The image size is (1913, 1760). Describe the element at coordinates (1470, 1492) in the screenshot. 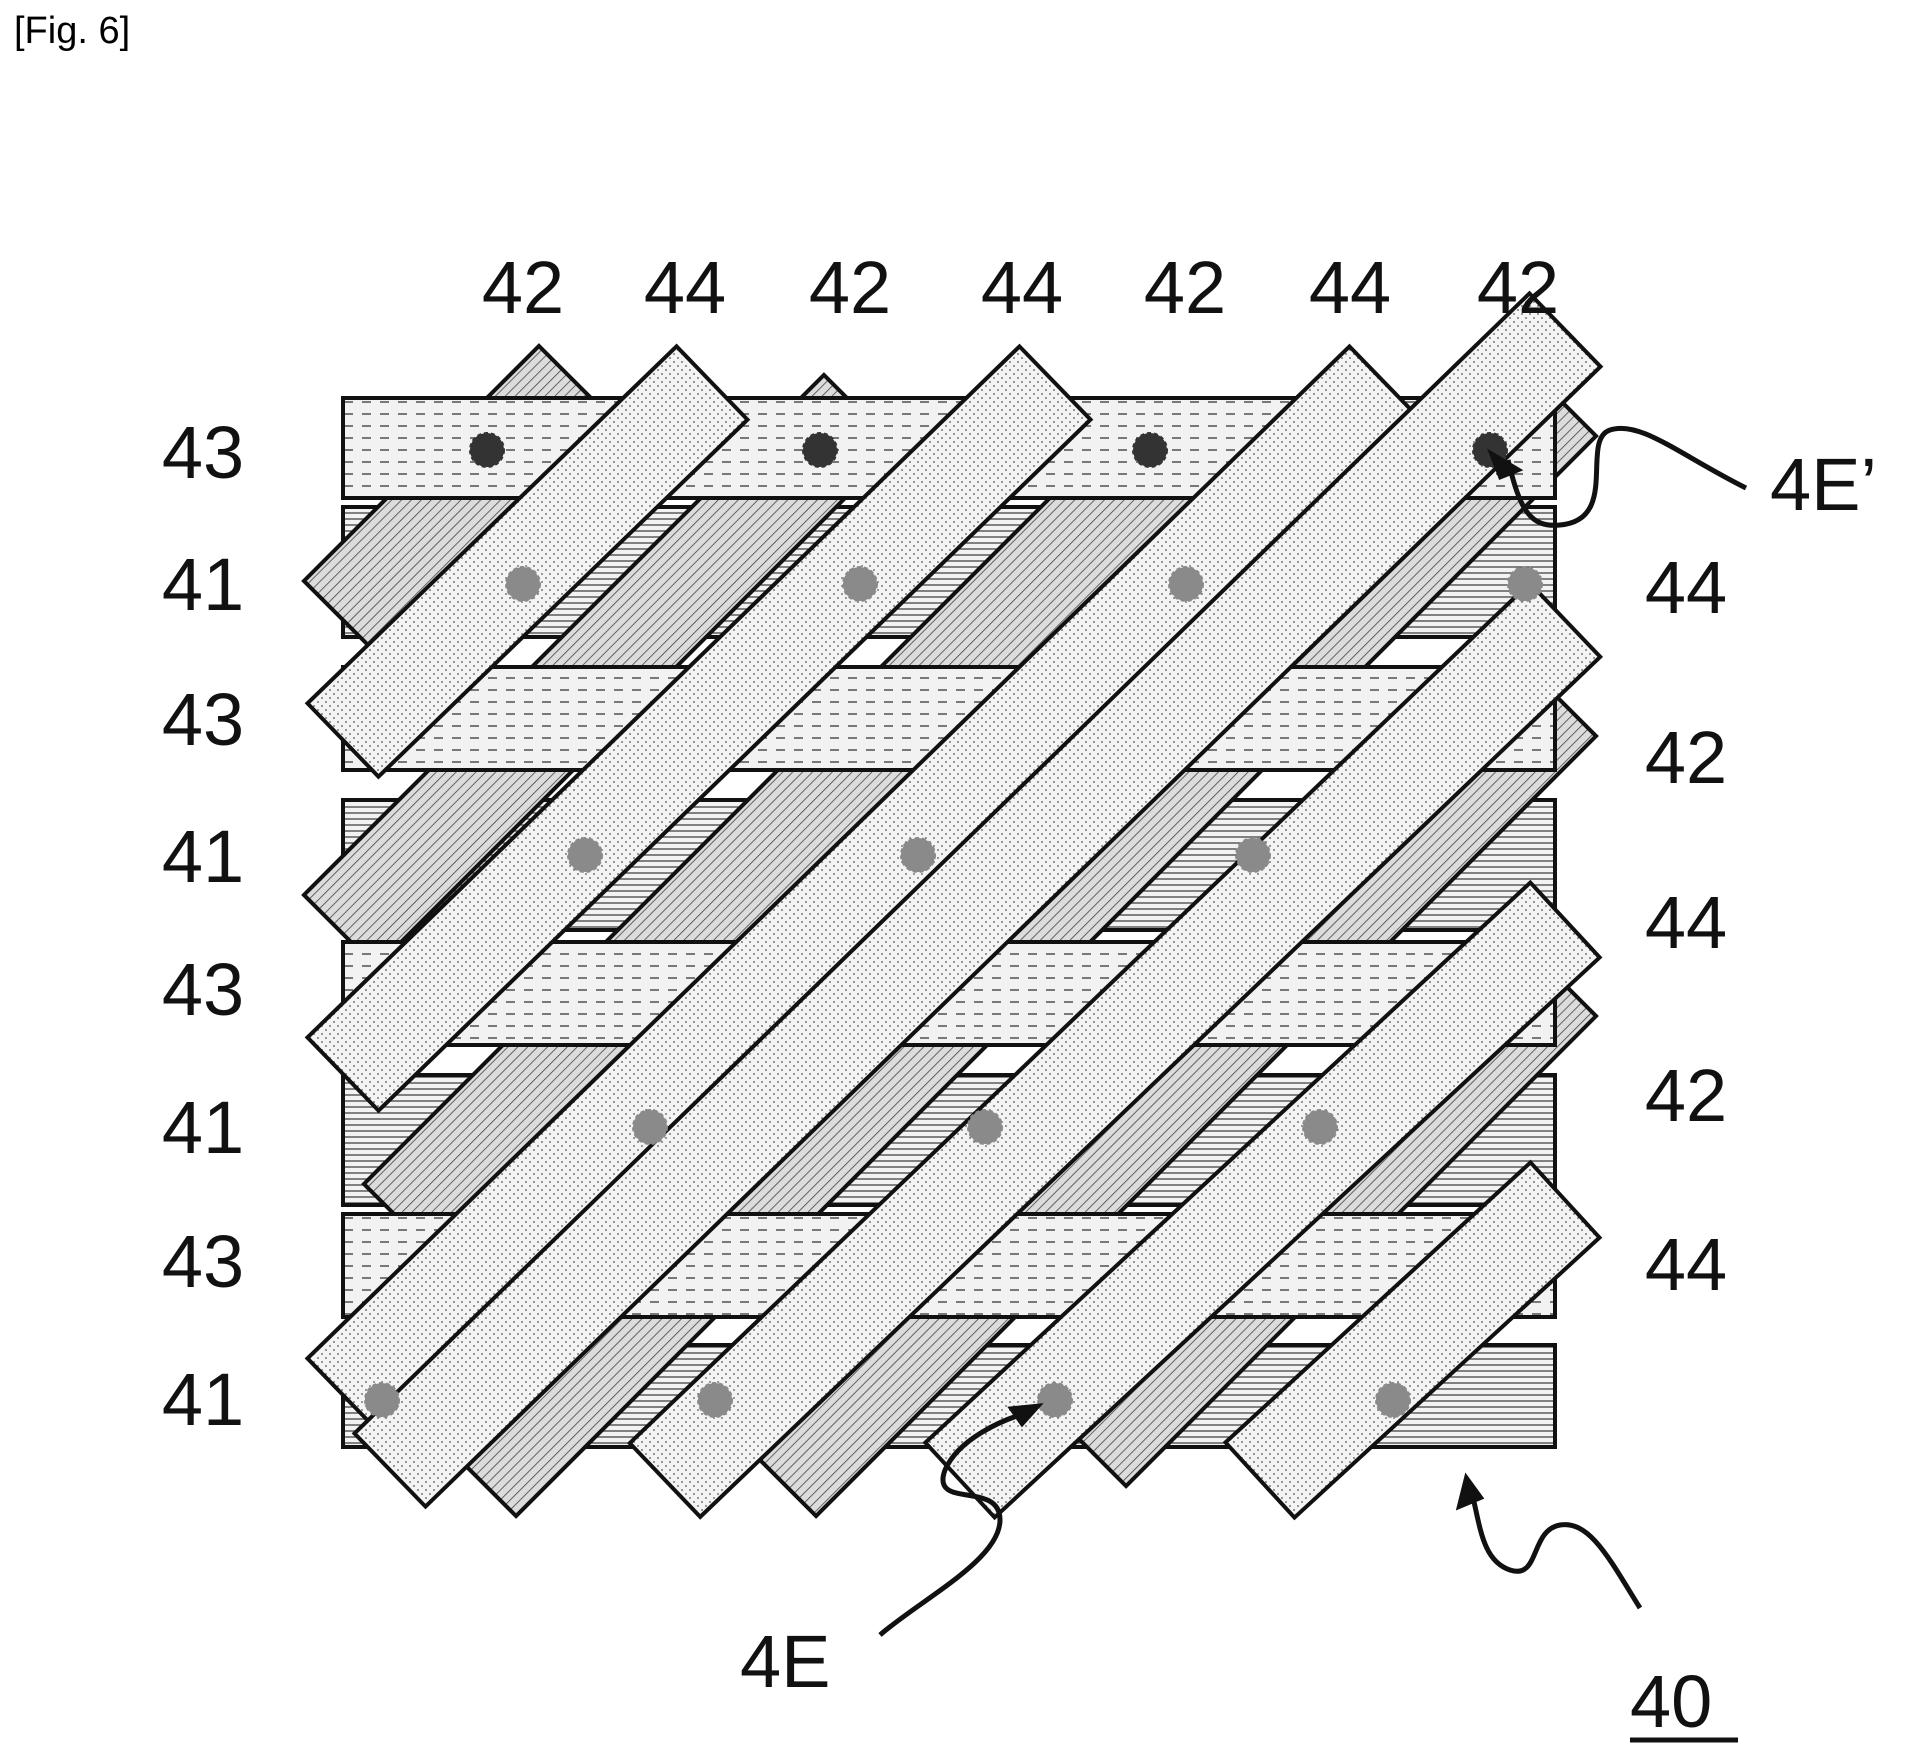

I see `reference-40-arrowhead` at that location.